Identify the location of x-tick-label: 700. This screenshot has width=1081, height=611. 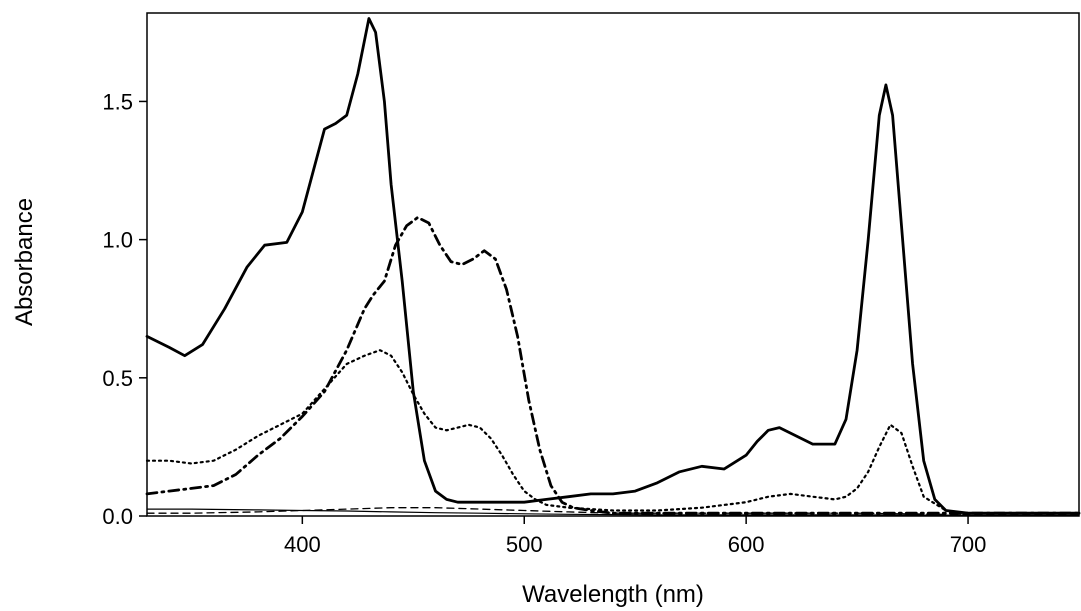
(968, 544).